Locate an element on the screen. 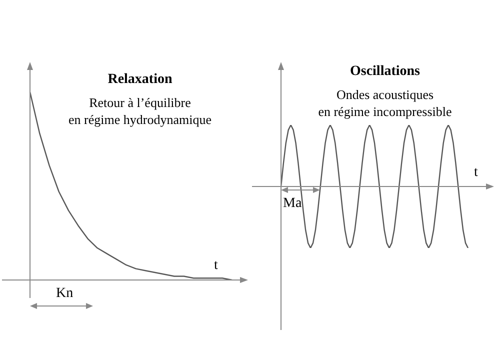 This screenshot has width=500, height=350. chart-title: Relaxation is located at coordinates (140, 80).